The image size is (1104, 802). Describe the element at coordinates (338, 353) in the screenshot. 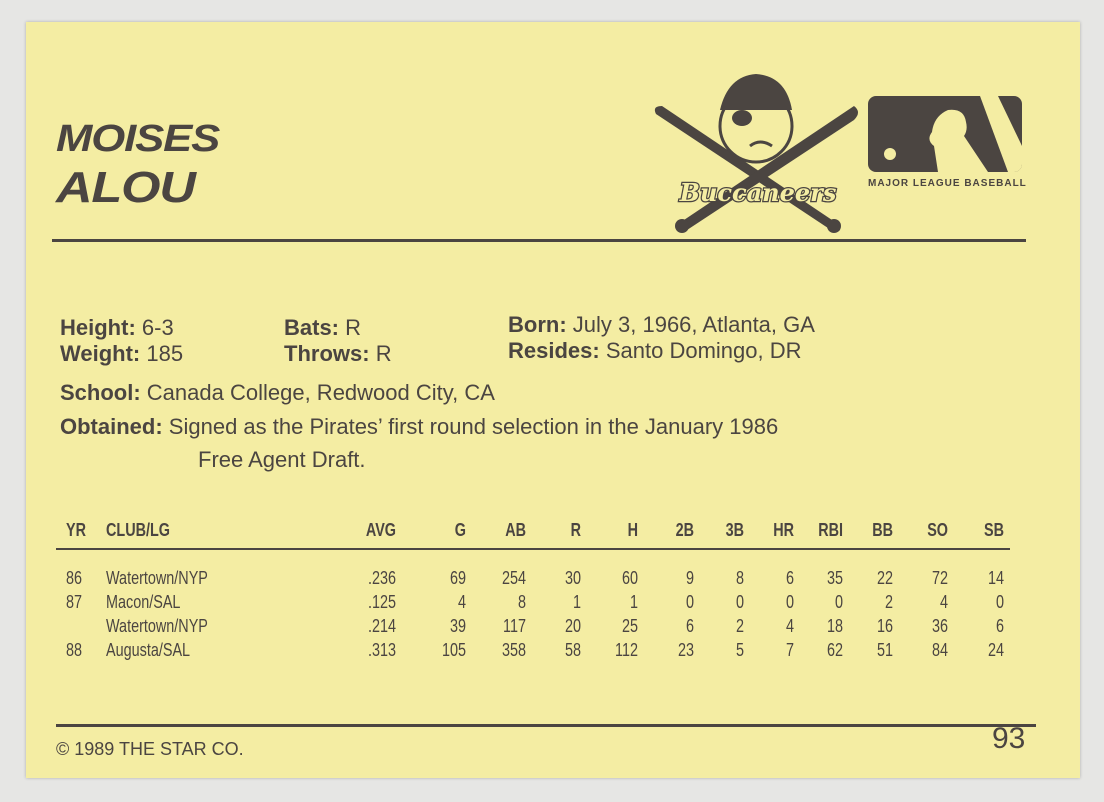

I see `throws: Throws: R` at that location.